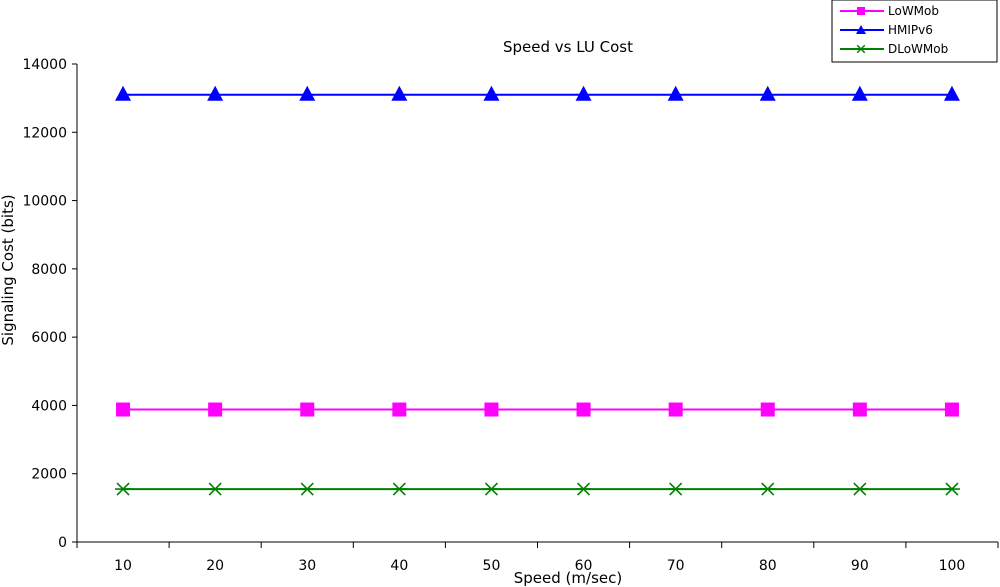  What do you see at coordinates (49, 475) in the screenshot?
I see `y-tick-label: 2000` at bounding box center [49, 475].